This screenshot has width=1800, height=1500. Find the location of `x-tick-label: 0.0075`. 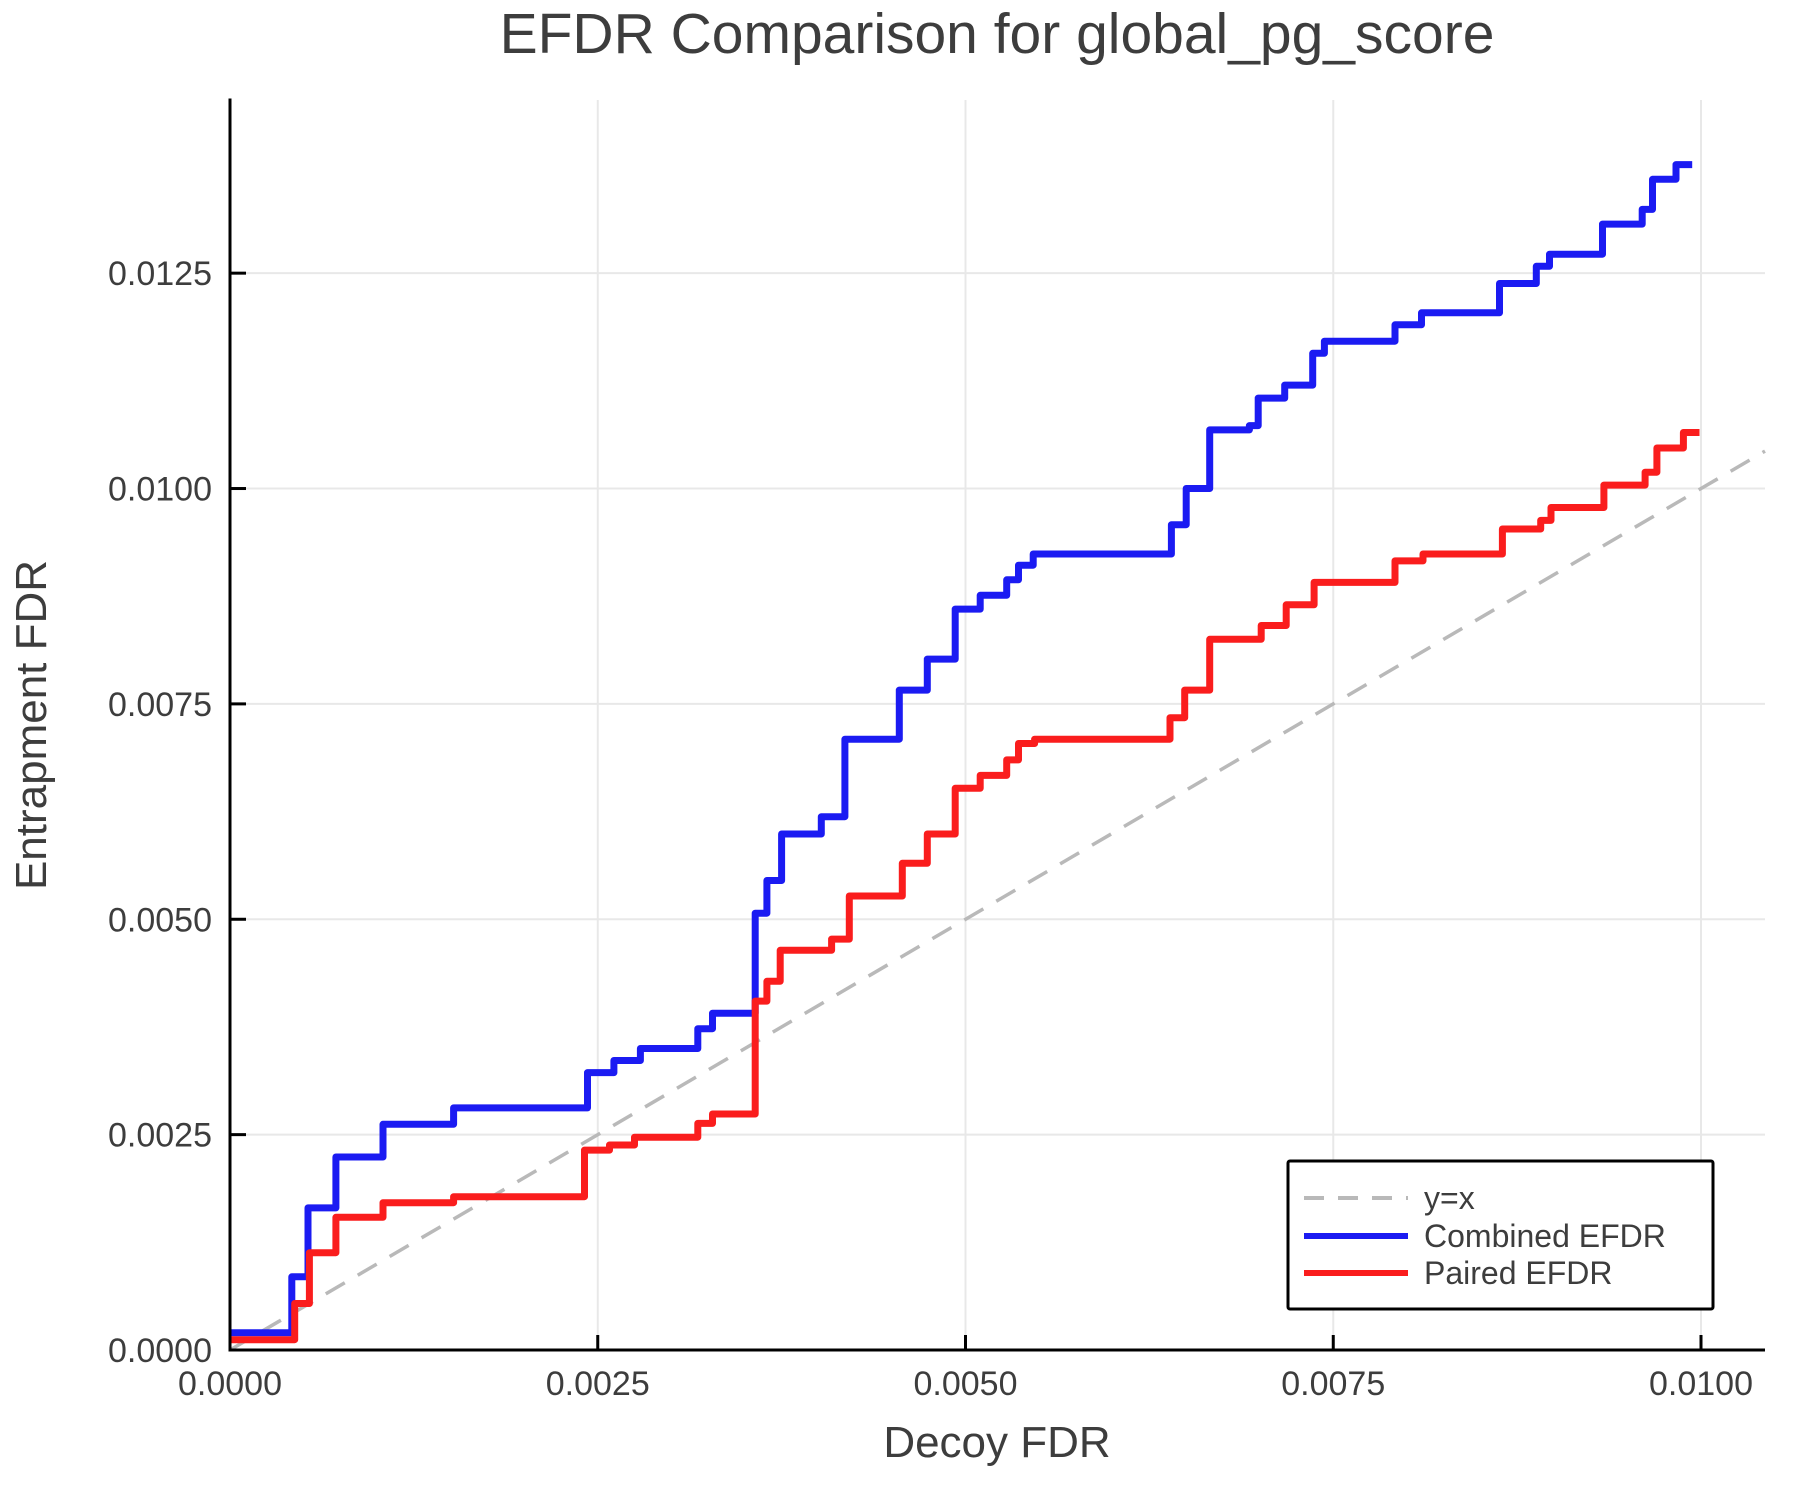

x-tick-label: 0.0075 is located at coordinates (1333, 1384).